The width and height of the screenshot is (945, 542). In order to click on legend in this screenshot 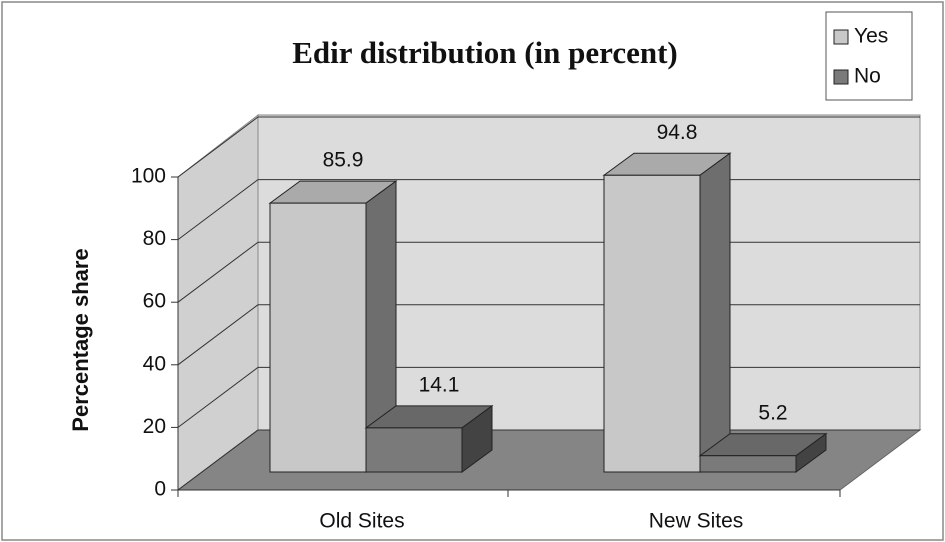, I will do `click(869, 56)`.